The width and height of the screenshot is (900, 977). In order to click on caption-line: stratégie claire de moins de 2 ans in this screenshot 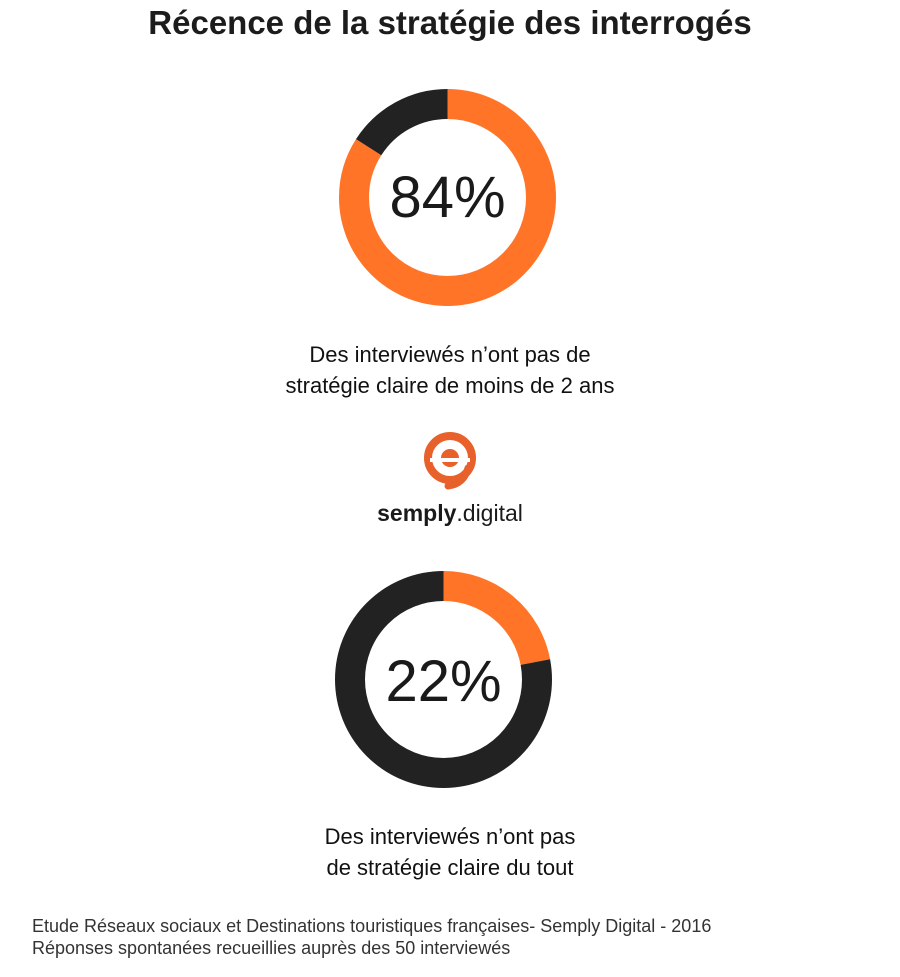, I will do `click(450, 385)`.